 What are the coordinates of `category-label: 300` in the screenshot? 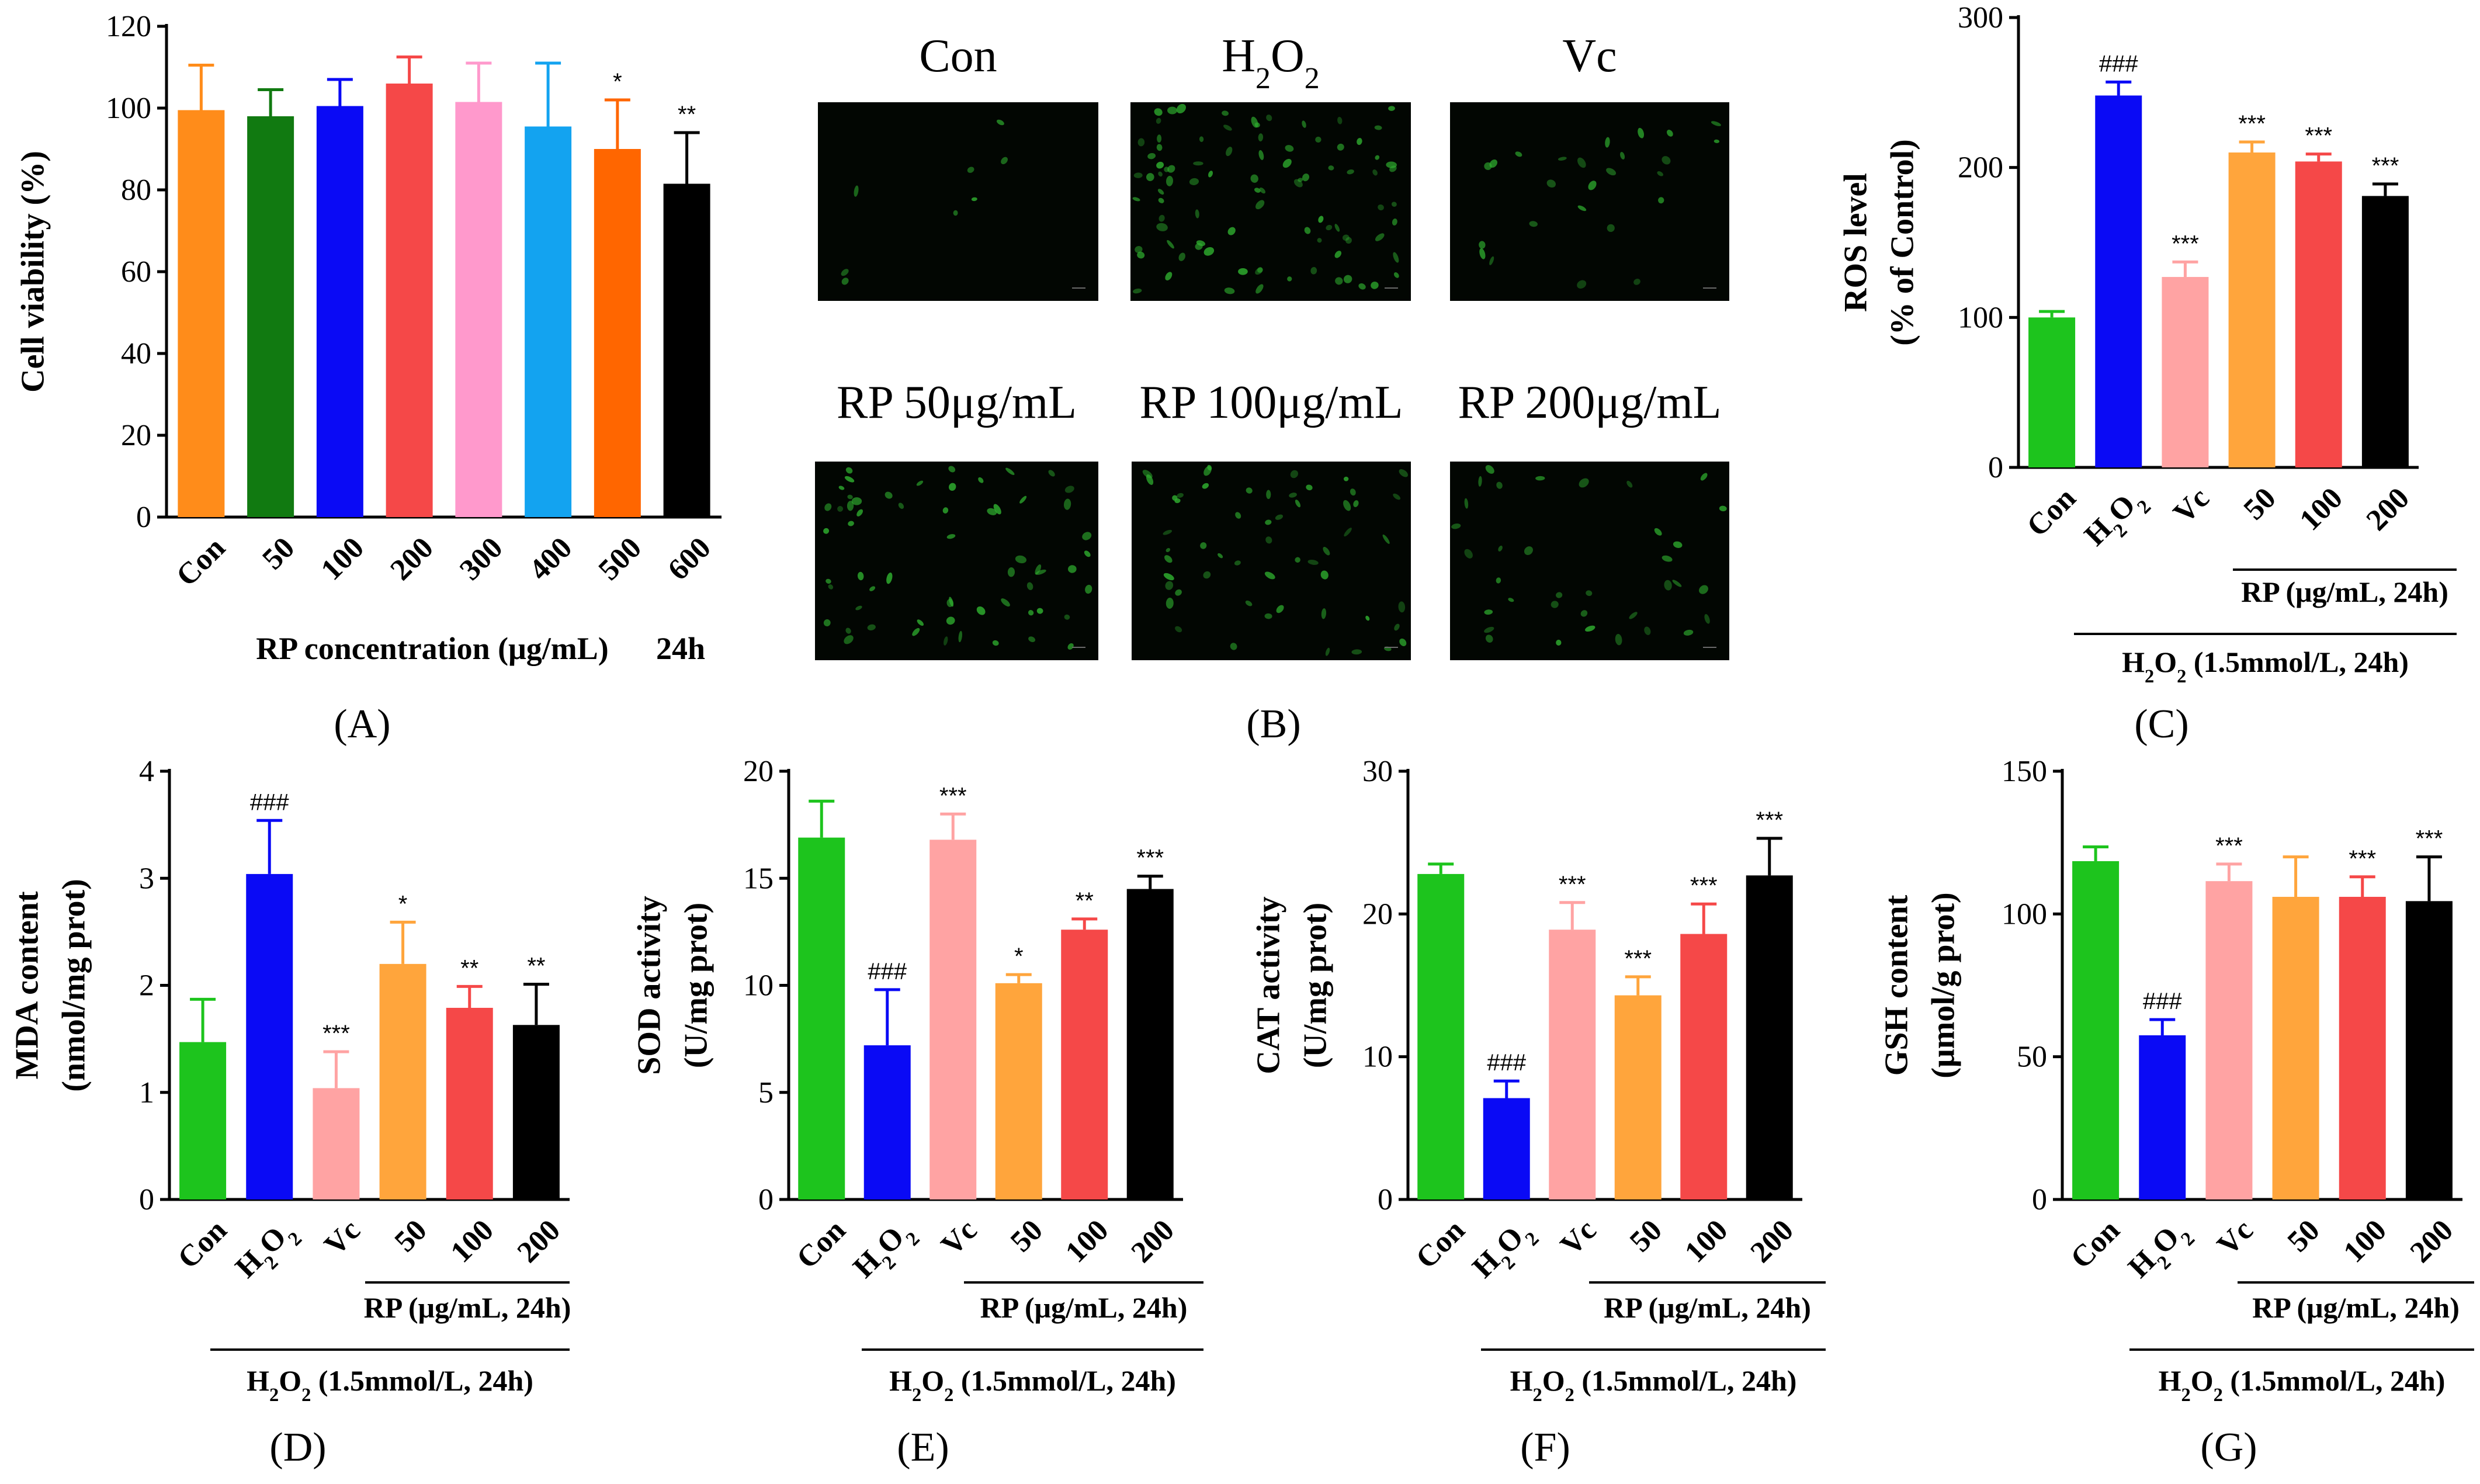 It's located at (481, 559).